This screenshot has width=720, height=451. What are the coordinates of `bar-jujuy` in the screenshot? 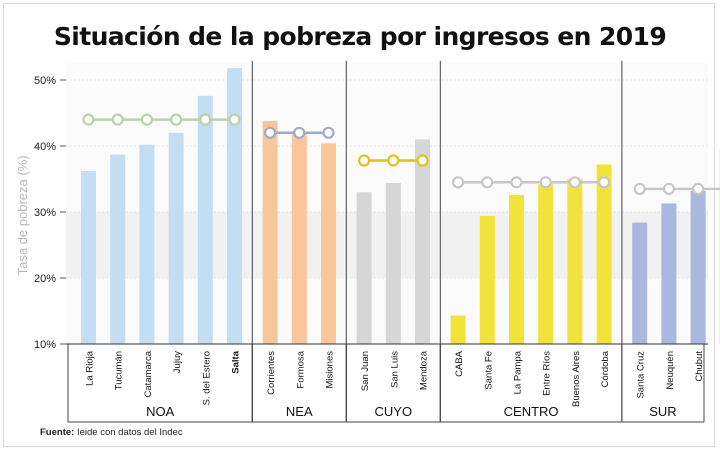 It's located at (176, 238).